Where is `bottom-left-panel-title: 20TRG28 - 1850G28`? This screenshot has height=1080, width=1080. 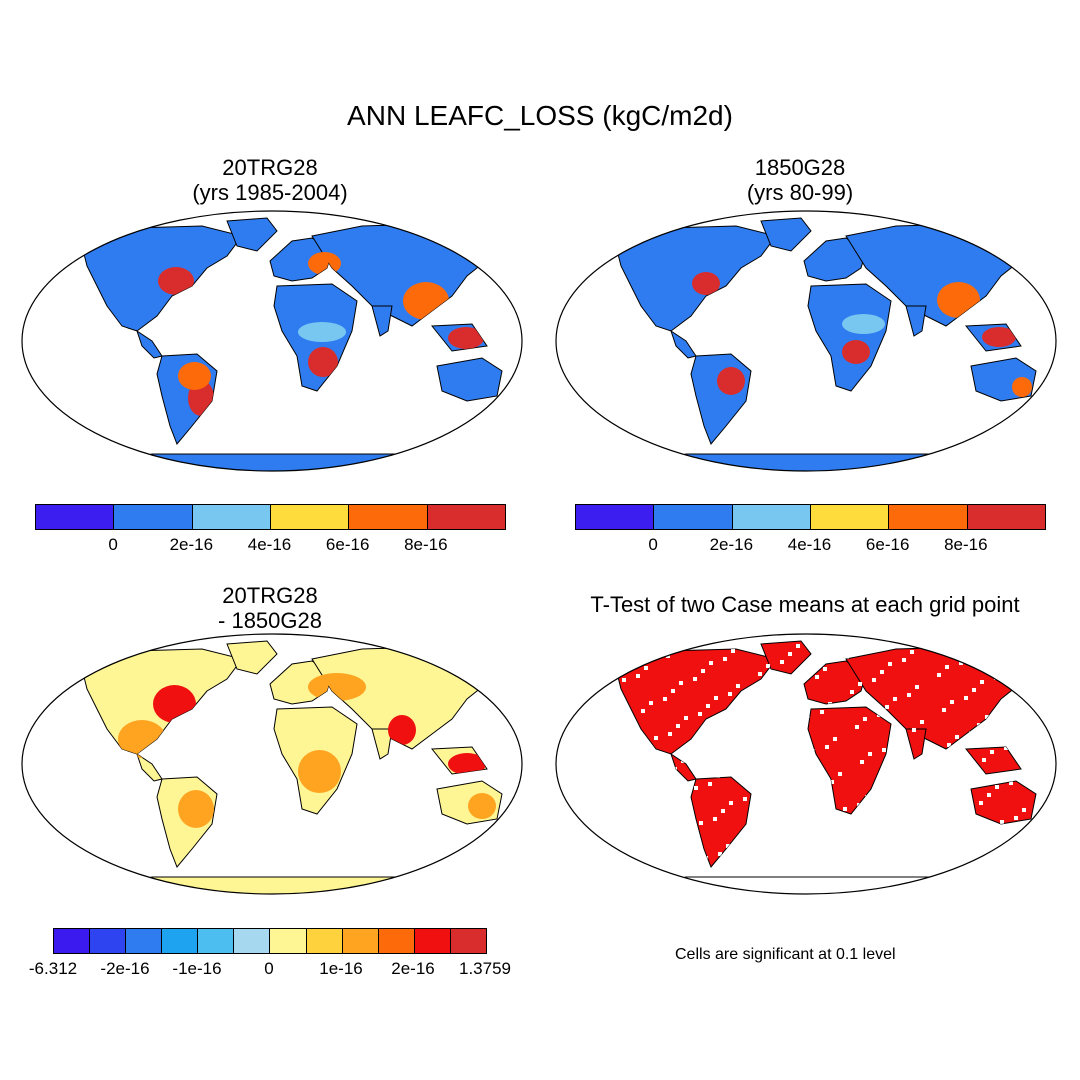 bottom-left-panel-title: 20TRG28 - 1850G28 is located at coordinates (270, 608).